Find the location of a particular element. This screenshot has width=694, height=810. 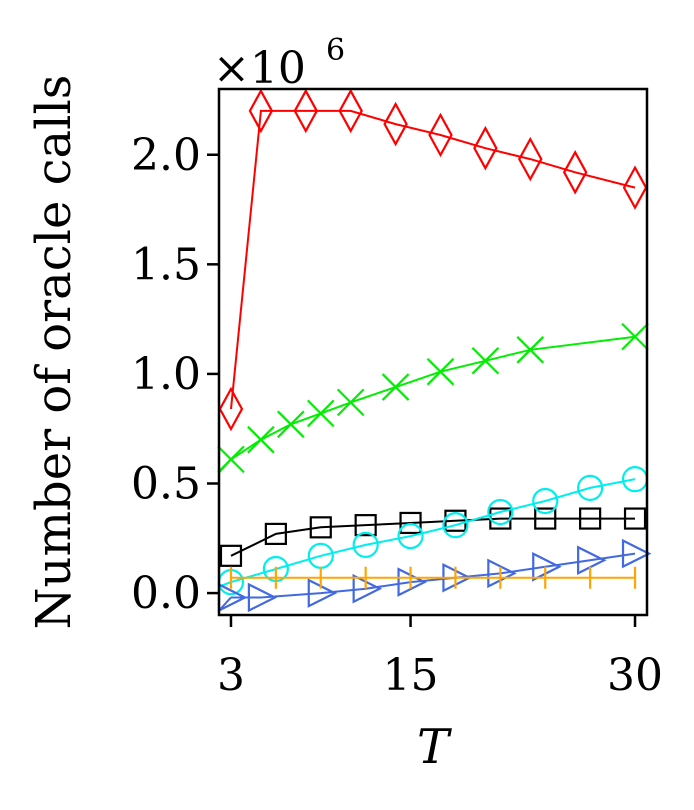

series-orange-vline is located at coordinates (433, 577).